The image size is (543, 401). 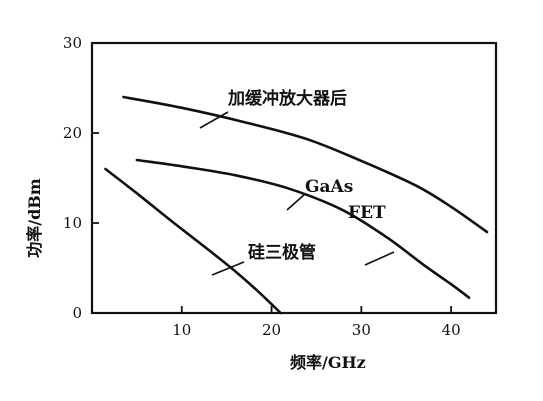 I want to click on annotation-gaas: GaAs, so click(x=329, y=187).